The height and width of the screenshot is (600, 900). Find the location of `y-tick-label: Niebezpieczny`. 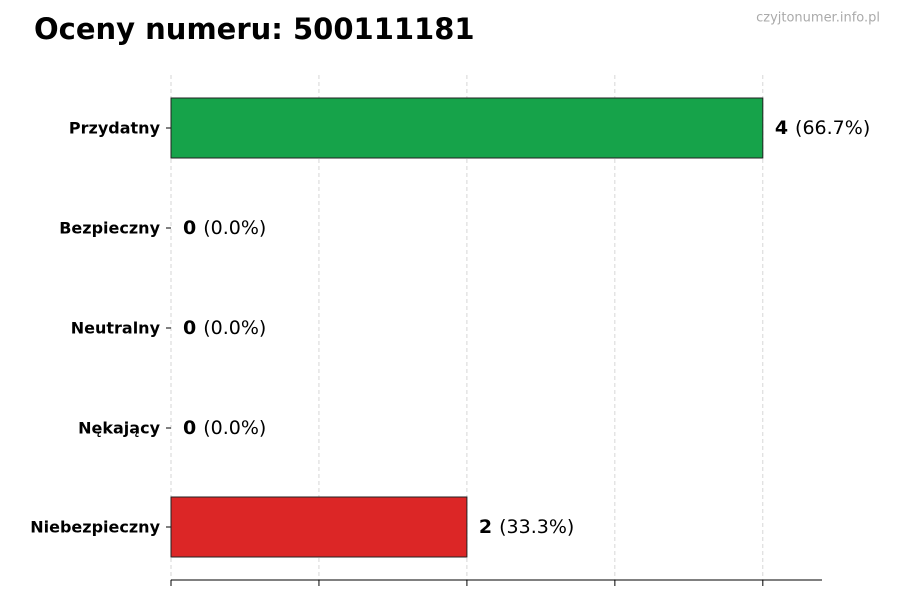

y-tick-label: Niebezpieczny is located at coordinates (95, 527).